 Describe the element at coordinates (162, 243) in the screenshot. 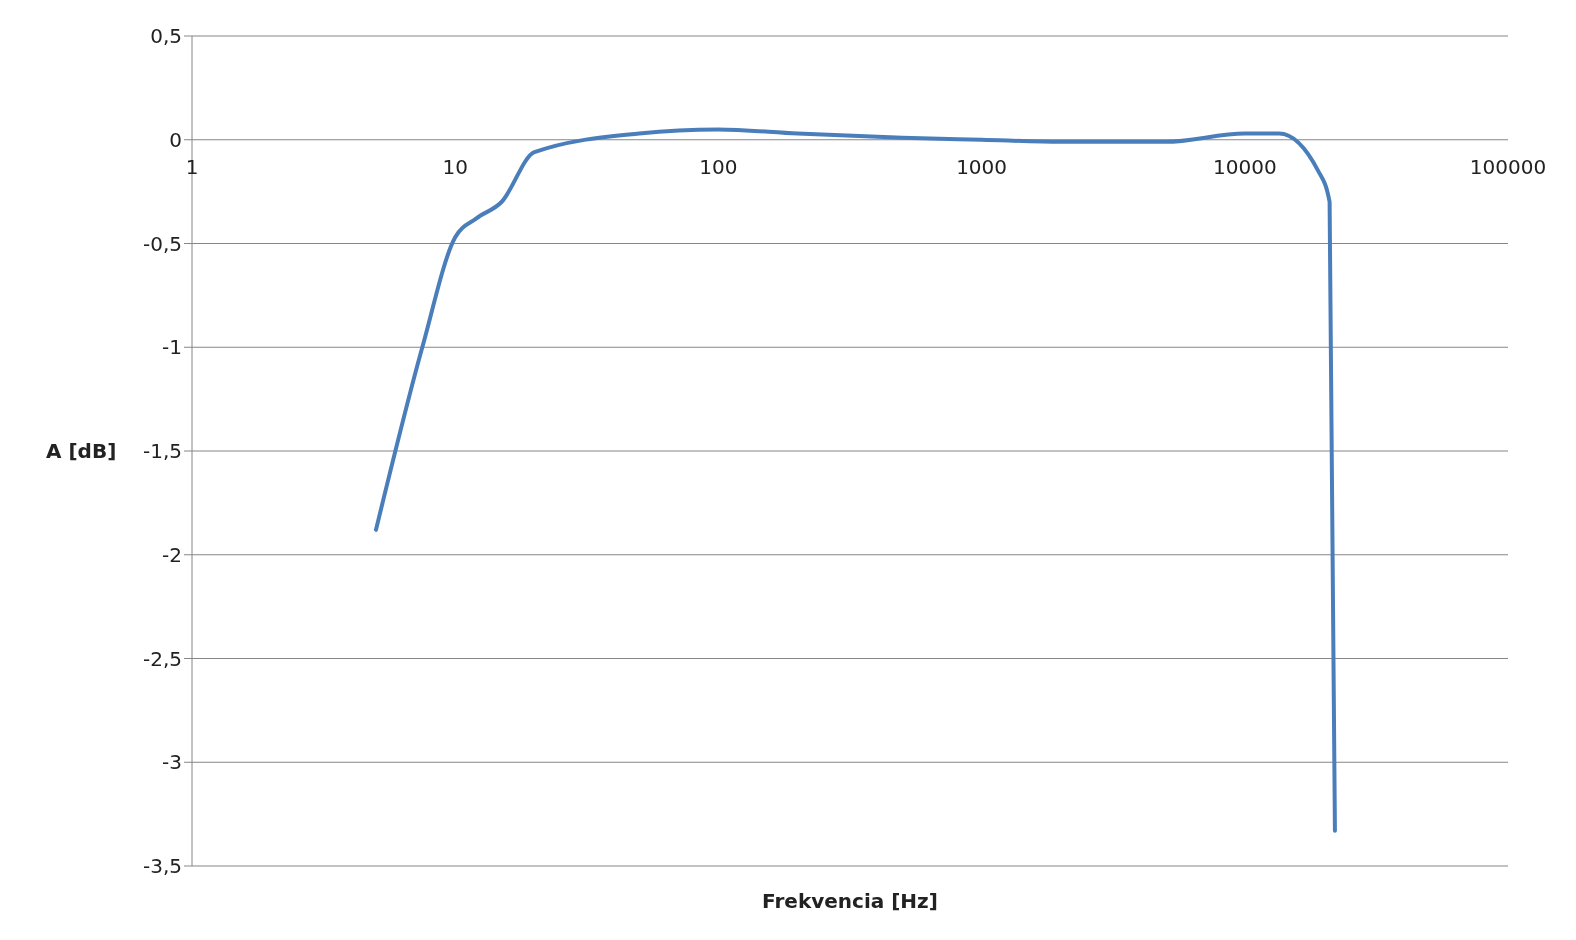

I see `y-tick-label: -0,5` at that location.